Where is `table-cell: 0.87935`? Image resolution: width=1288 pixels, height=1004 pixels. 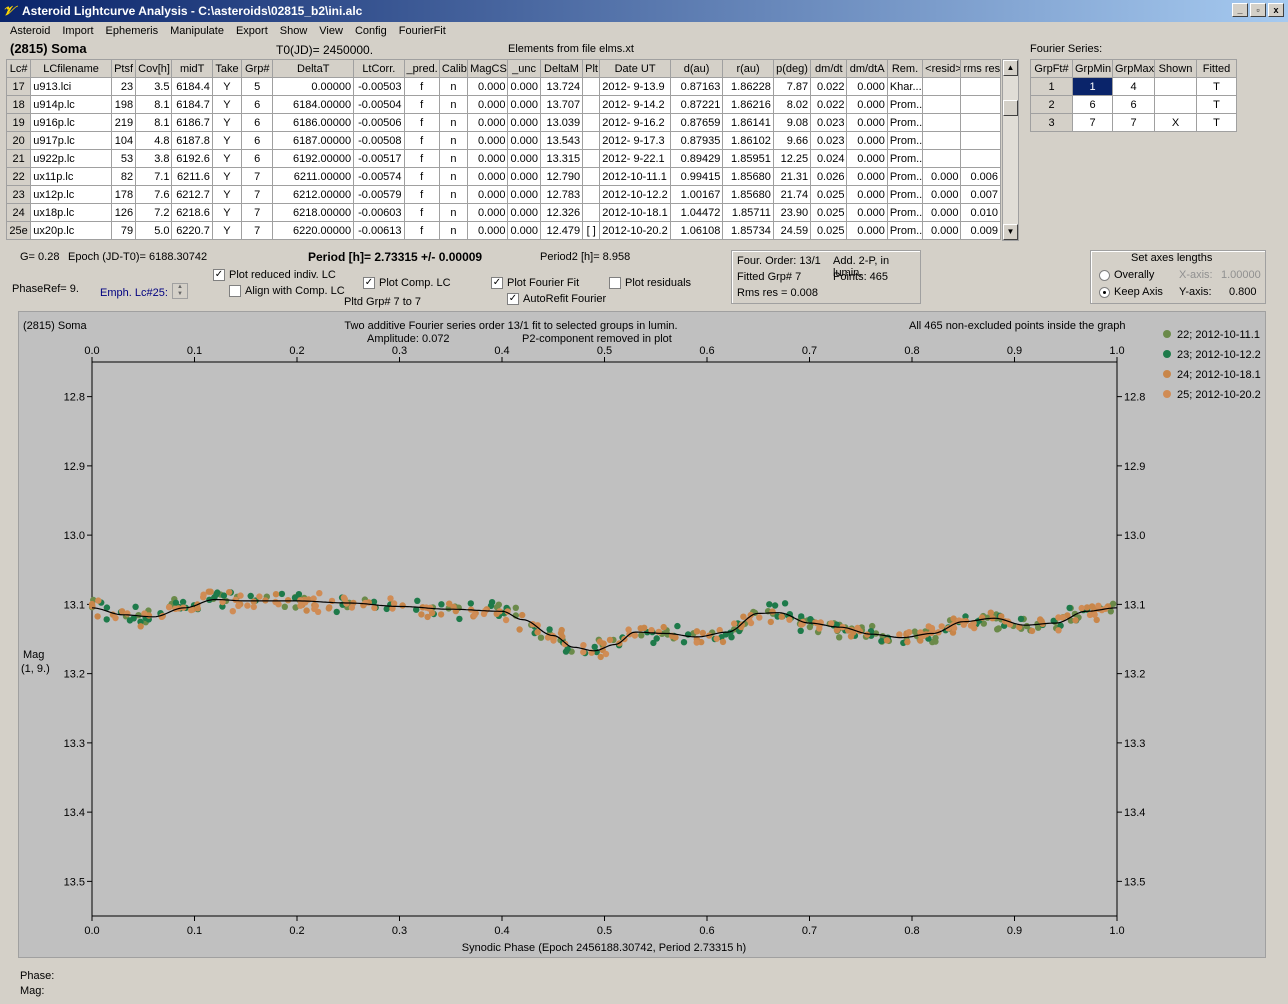
table-cell: 0.87935 is located at coordinates (696, 140).